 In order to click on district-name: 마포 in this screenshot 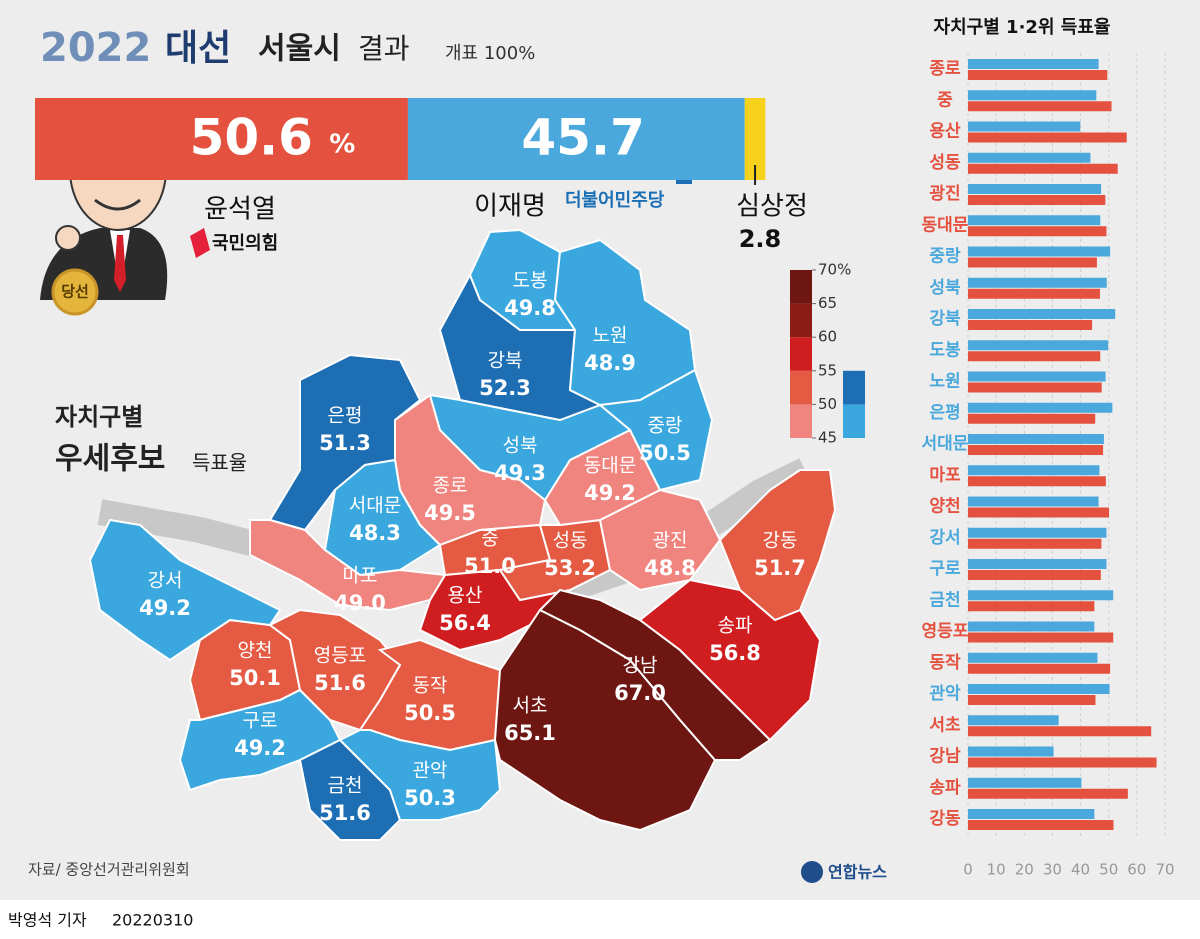, I will do `click(360, 576)`.